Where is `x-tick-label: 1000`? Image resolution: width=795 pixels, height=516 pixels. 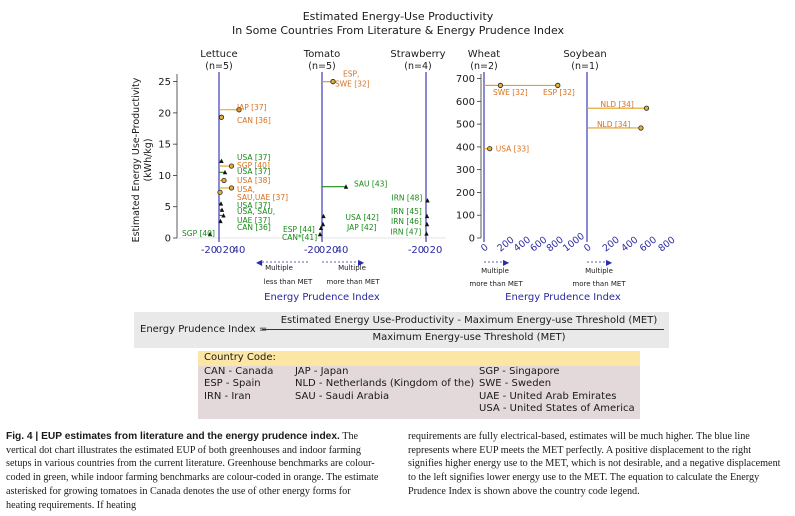 x-tick-label: 1000 is located at coordinates (574, 243).